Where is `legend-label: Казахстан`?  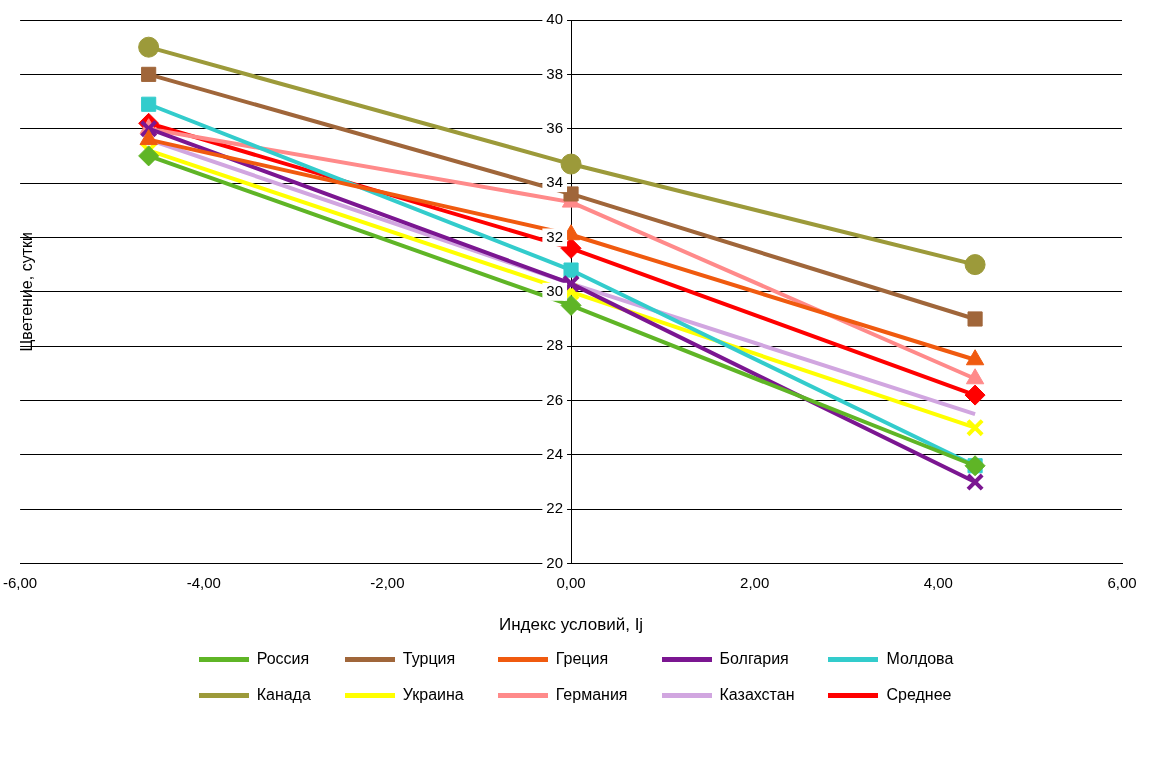
legend-label: Казахстан is located at coordinates (757, 695).